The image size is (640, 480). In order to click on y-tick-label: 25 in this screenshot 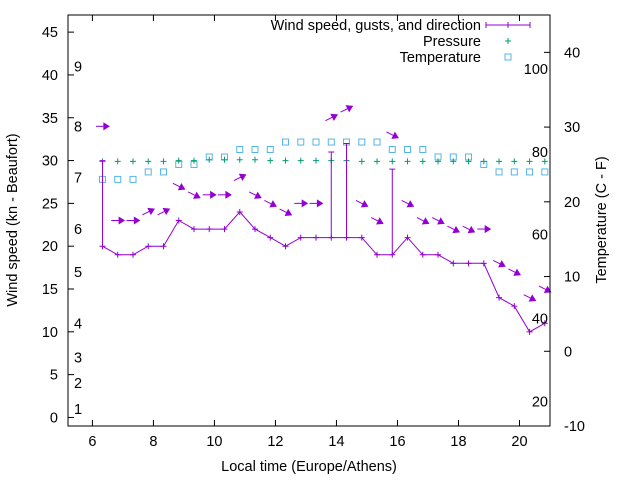, I will do `click(50, 204)`.